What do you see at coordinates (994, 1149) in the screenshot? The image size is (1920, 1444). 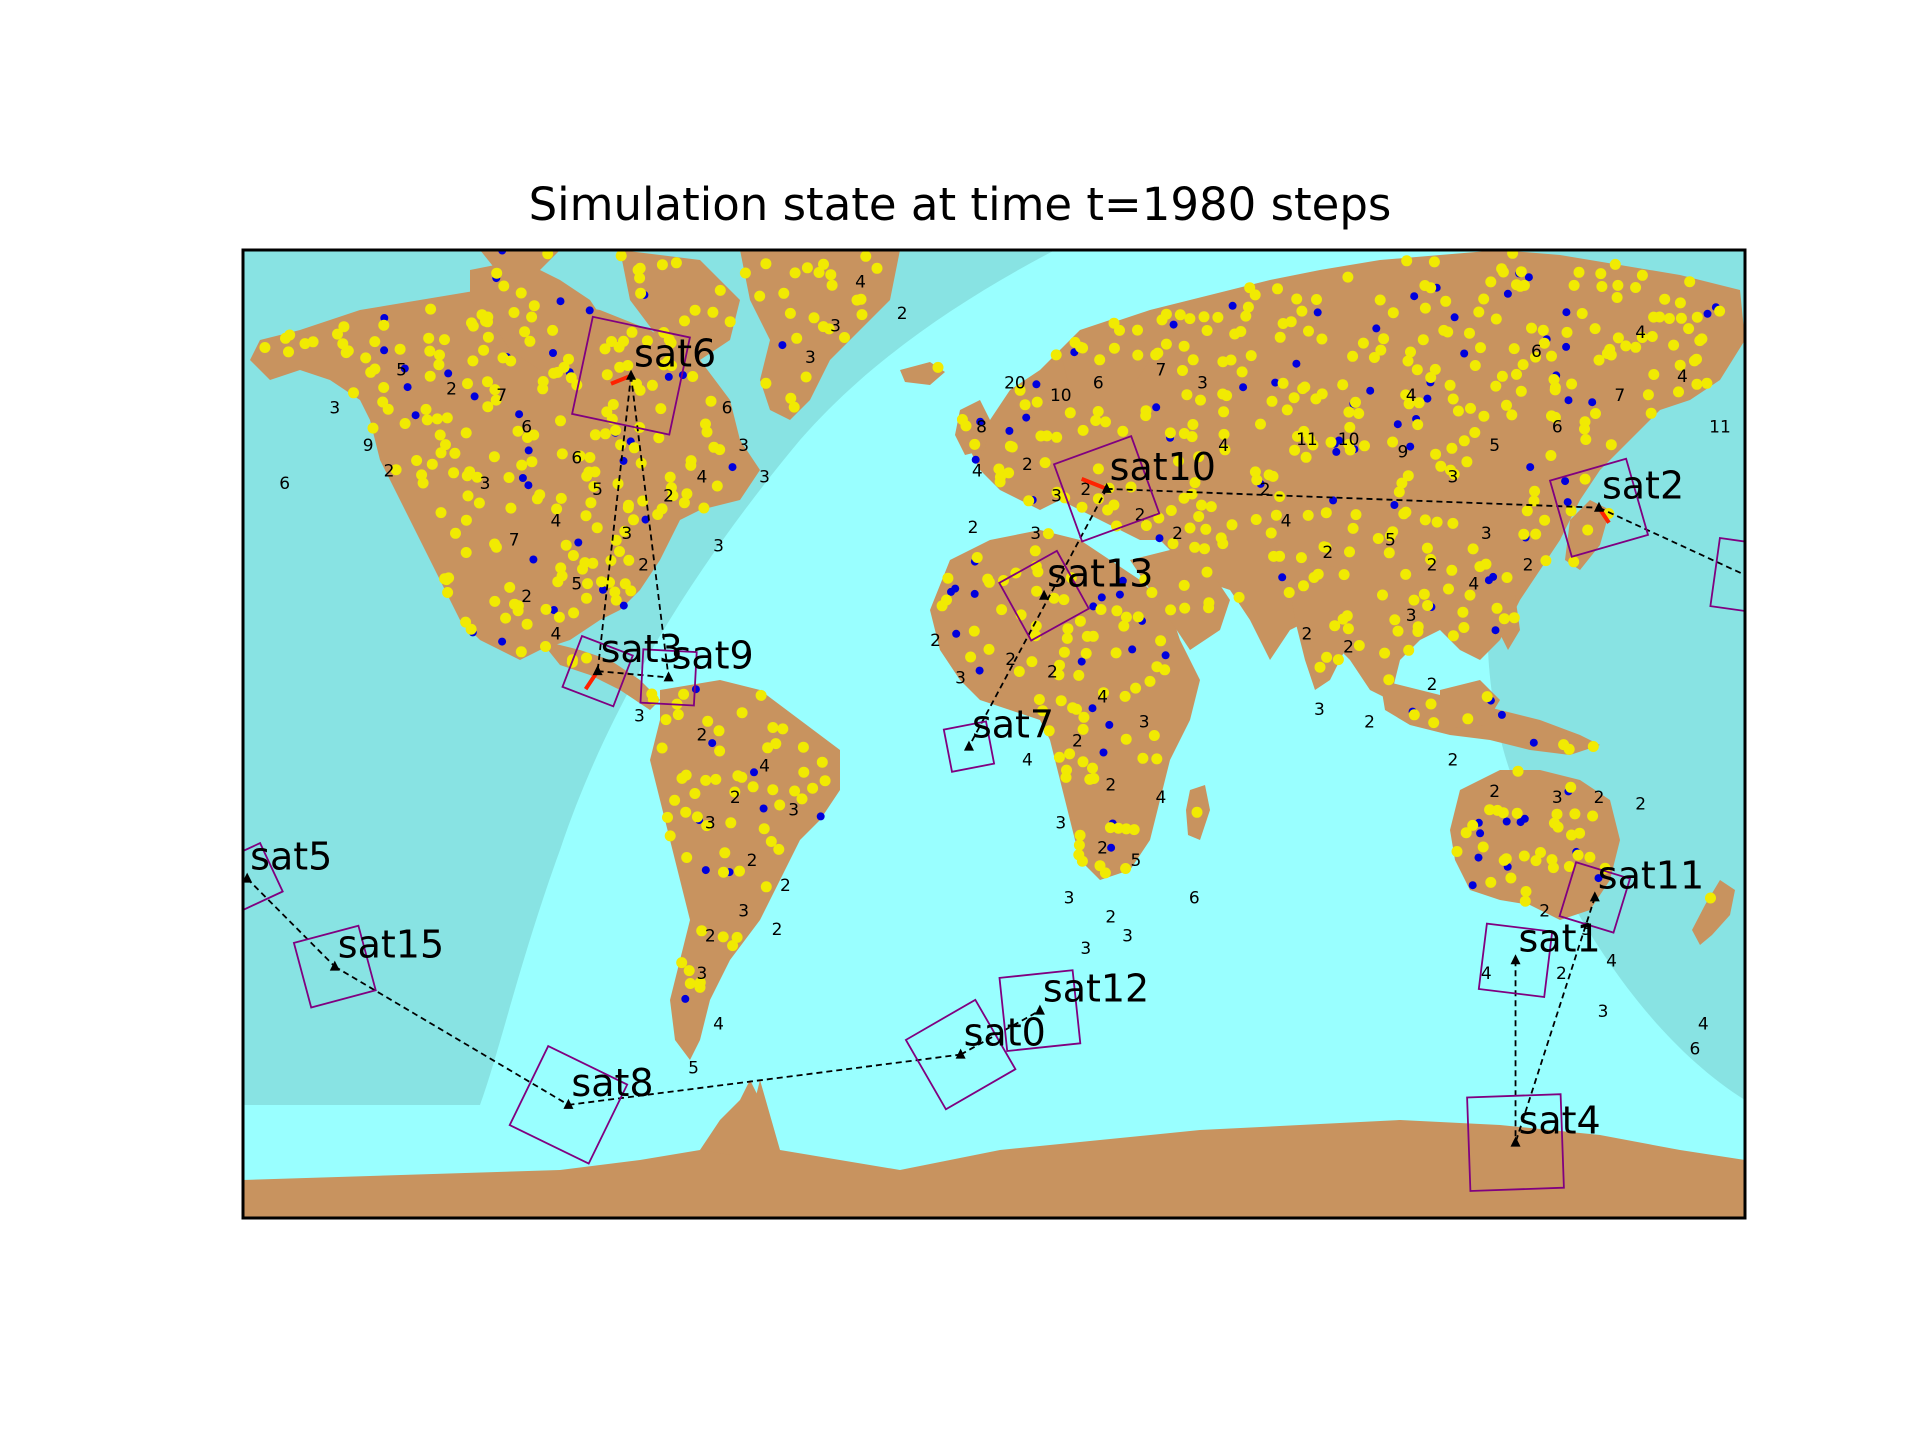 I see `antarctica` at bounding box center [994, 1149].